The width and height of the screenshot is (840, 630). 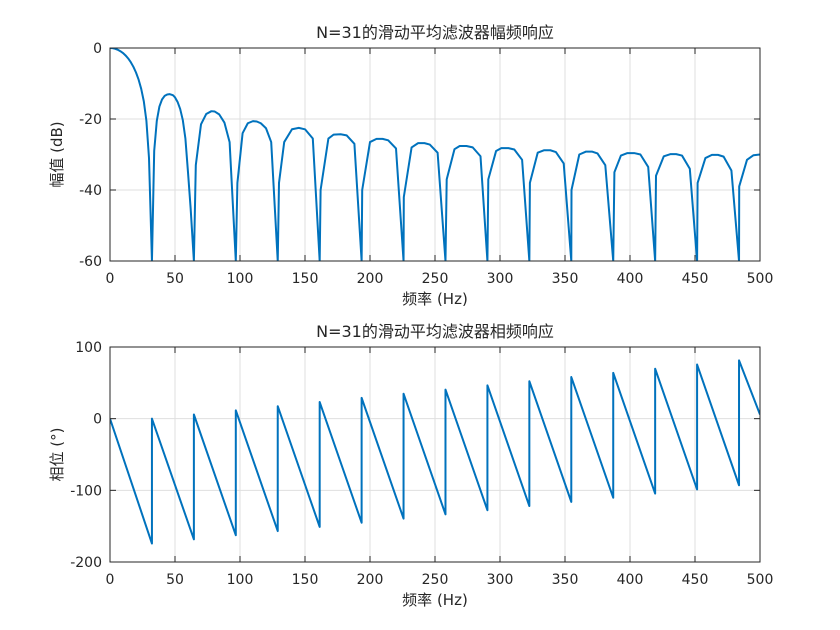 What do you see at coordinates (86, 491) in the screenshot?
I see `y-tick-label: -100` at bounding box center [86, 491].